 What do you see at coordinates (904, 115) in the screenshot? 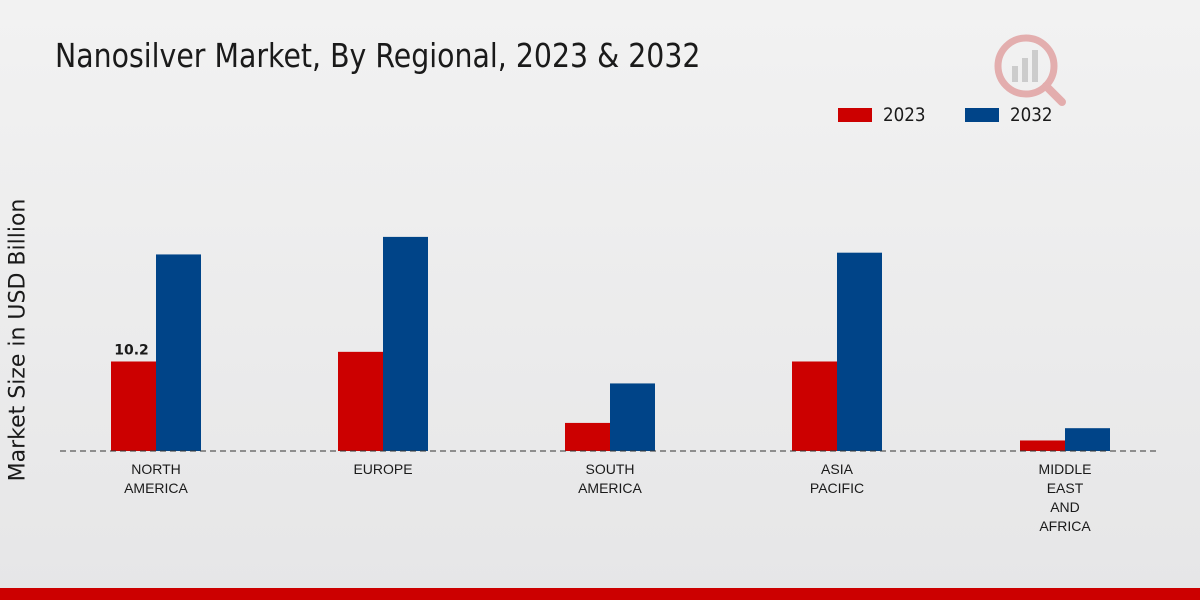
I see `legend-label-2023: 2023` at bounding box center [904, 115].